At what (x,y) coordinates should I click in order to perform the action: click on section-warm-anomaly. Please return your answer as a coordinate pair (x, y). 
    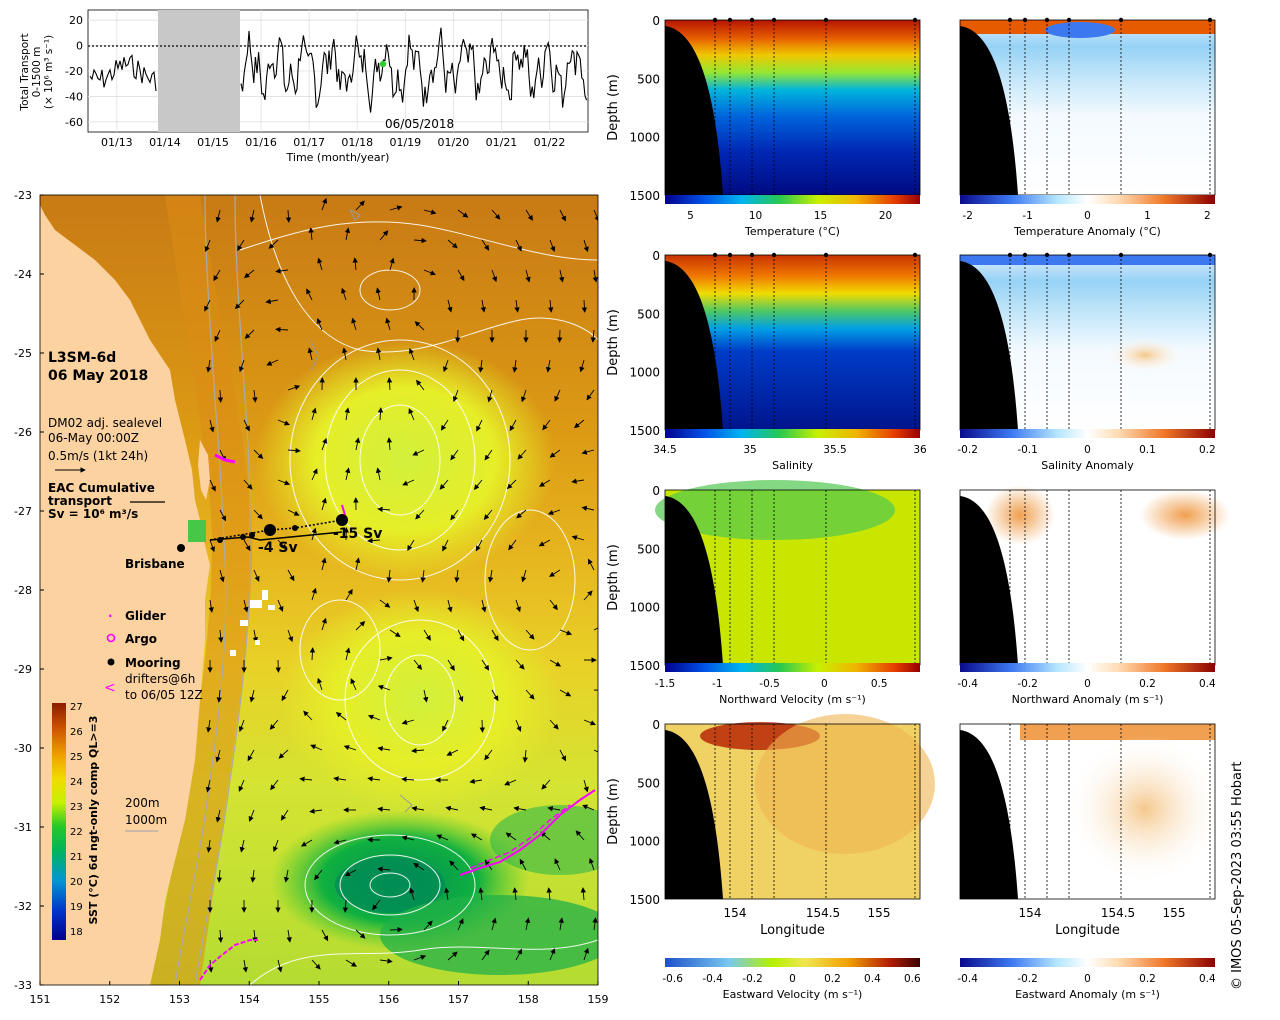
    Looking at the image, I should click on (1185, 515).